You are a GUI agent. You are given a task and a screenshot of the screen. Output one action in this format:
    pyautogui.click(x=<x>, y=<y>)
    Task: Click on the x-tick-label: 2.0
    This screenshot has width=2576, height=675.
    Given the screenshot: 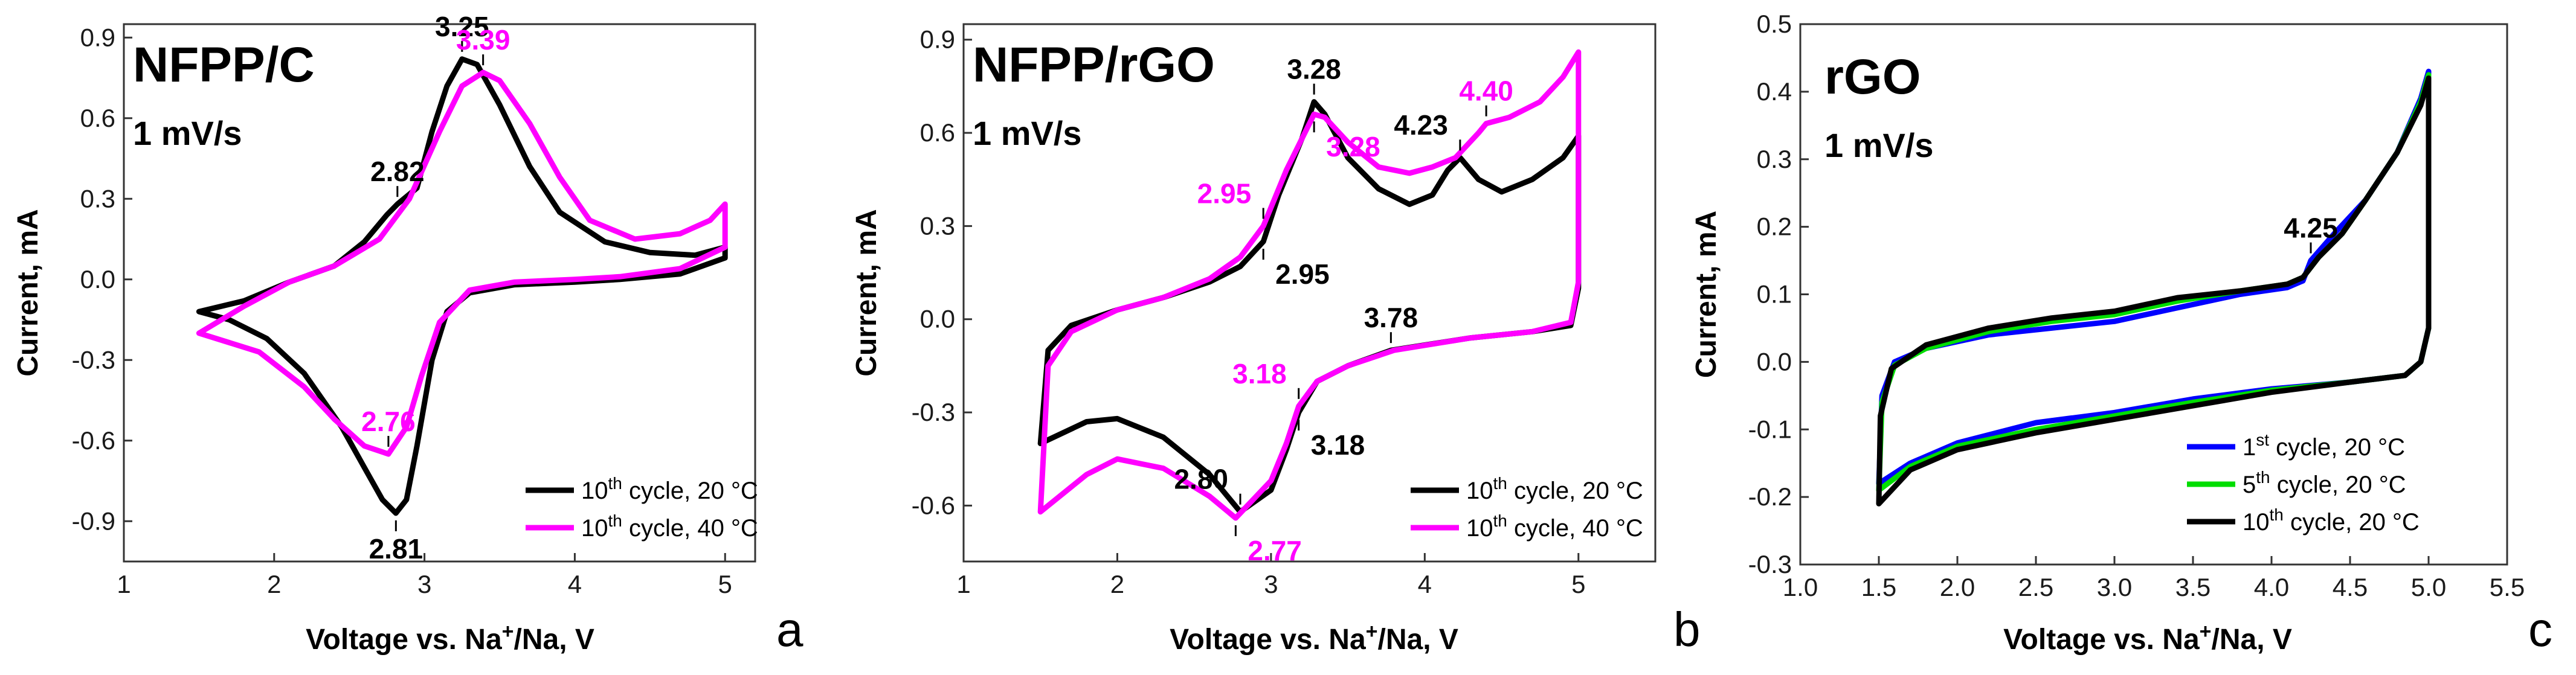 What is the action you would take?
    pyautogui.click(x=1957, y=587)
    